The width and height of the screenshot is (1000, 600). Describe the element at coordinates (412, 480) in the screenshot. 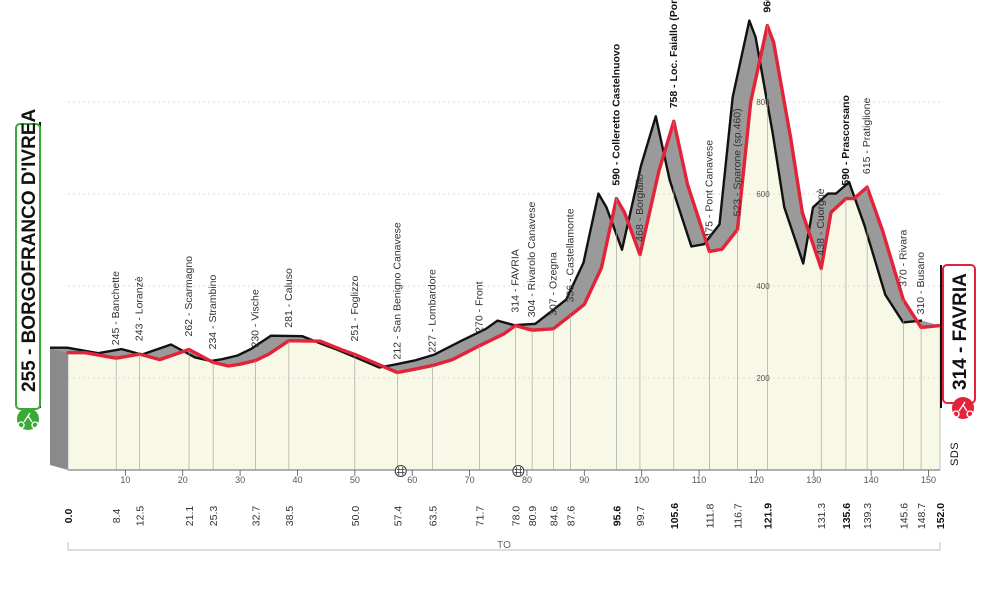

I see `distance-tick-label: 60` at that location.